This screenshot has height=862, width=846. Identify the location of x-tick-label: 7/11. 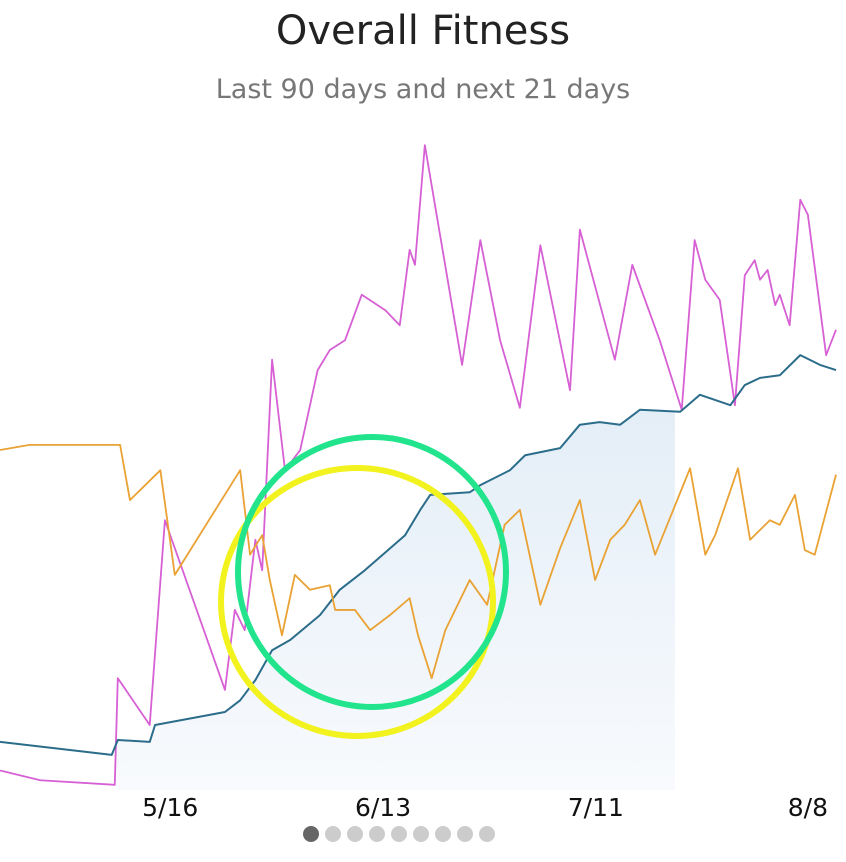
(596, 807).